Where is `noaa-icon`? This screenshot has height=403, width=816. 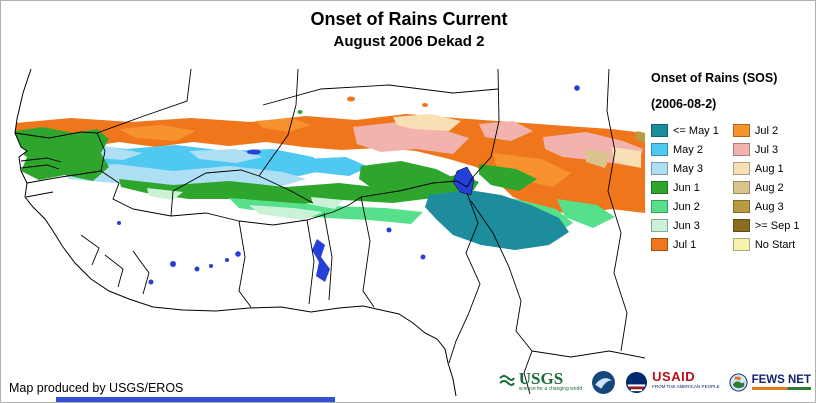 noaa-icon is located at coordinates (604, 382).